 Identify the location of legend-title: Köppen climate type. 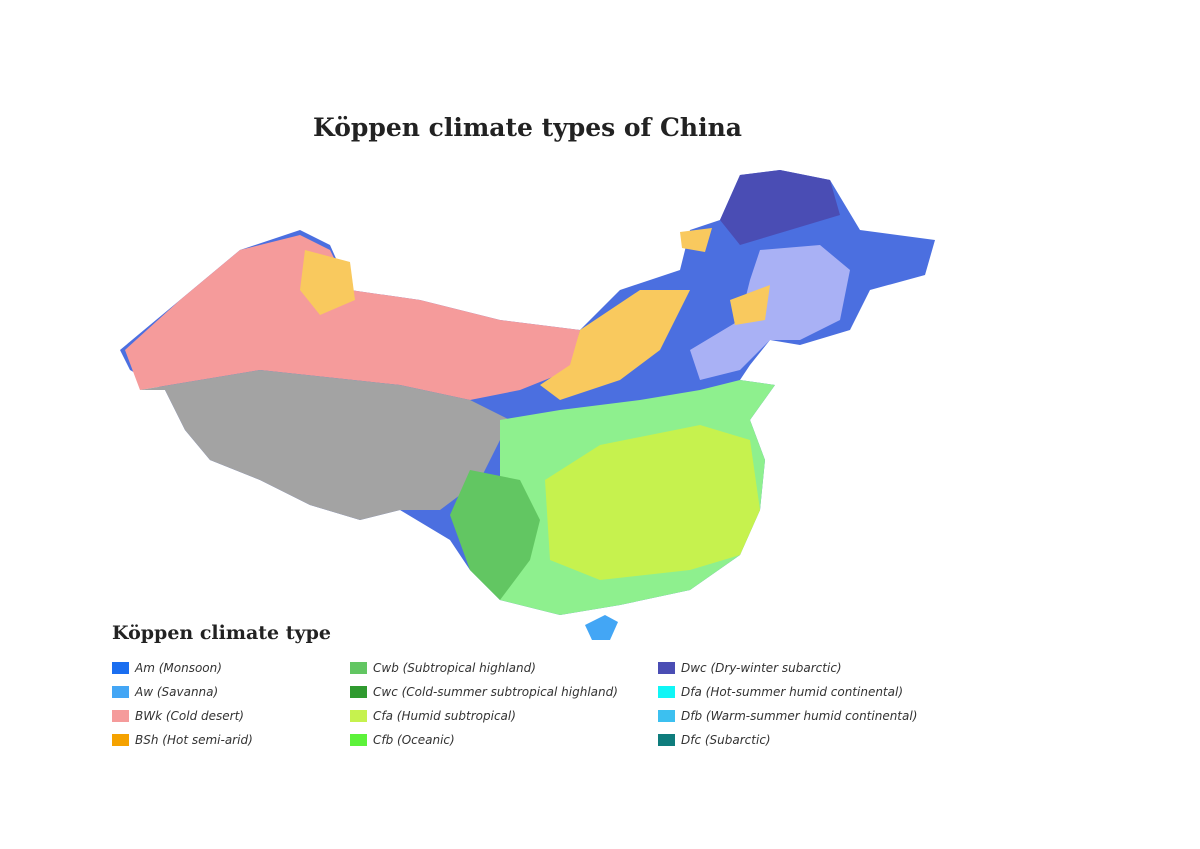
(221, 633).